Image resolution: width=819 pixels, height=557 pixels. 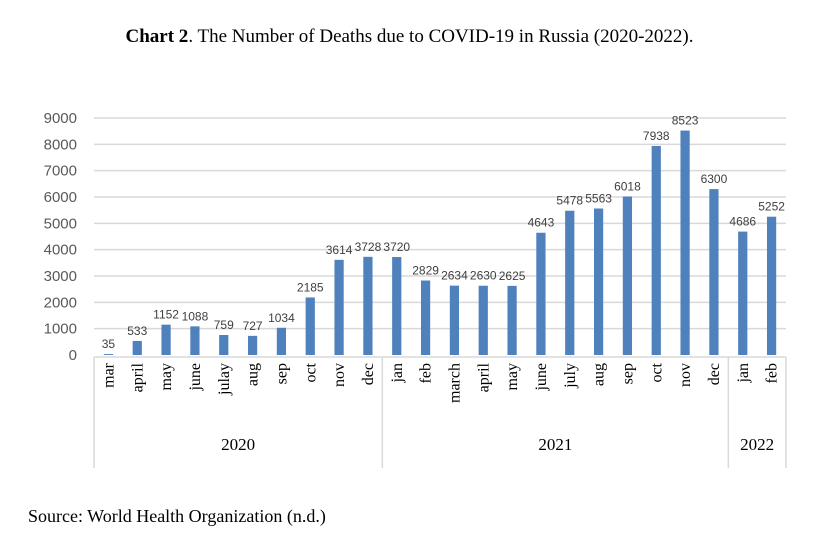 I want to click on y-tick-label: 9000, so click(x=60, y=118).